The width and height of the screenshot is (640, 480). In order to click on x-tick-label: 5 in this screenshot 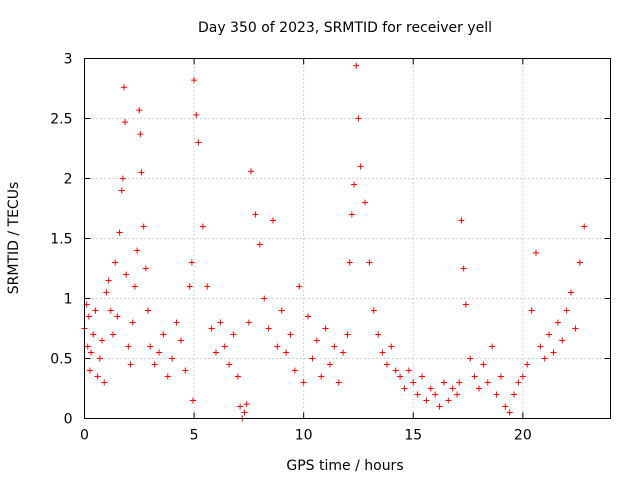, I will do `click(194, 436)`.